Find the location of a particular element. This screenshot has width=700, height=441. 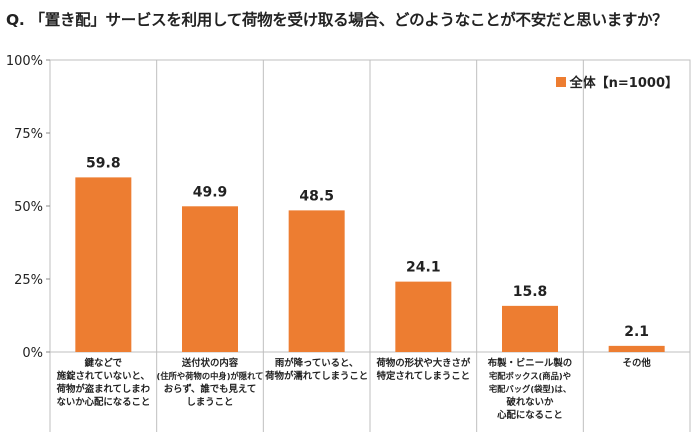

data-label: 15.8 is located at coordinates (530, 292).